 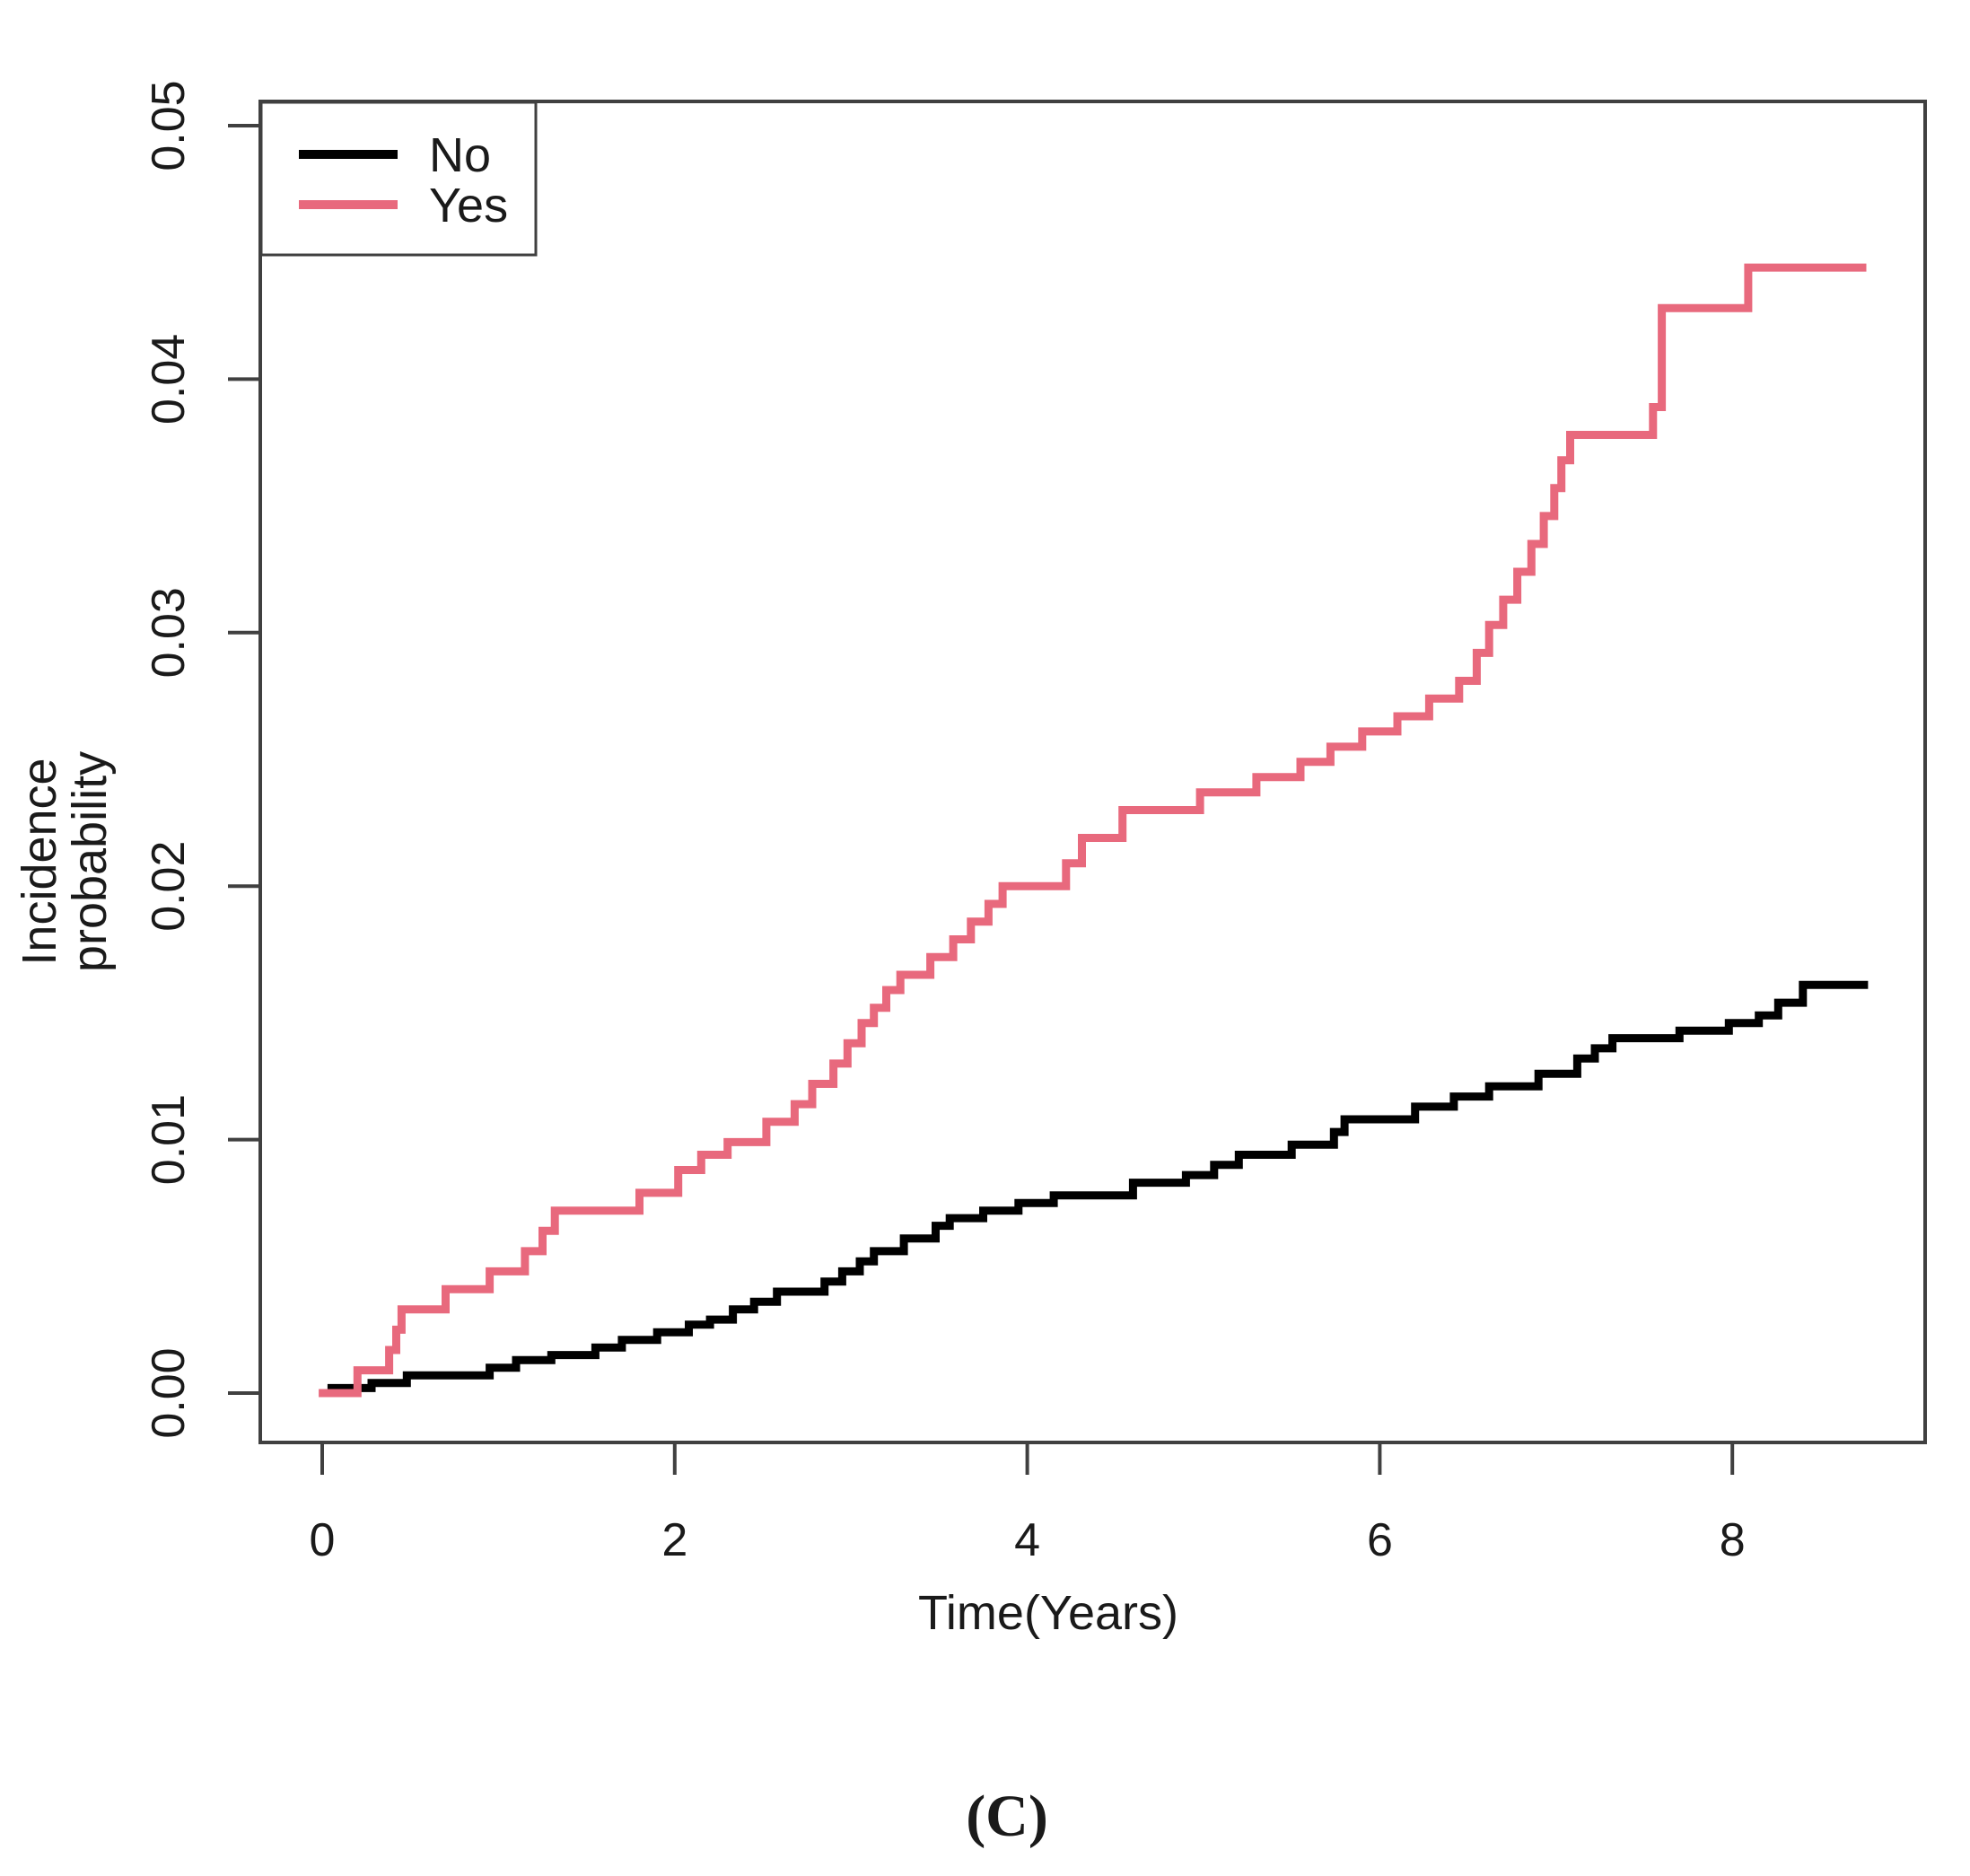 What do you see at coordinates (1380, 1540) in the screenshot?
I see `x-tick-label: 6` at bounding box center [1380, 1540].